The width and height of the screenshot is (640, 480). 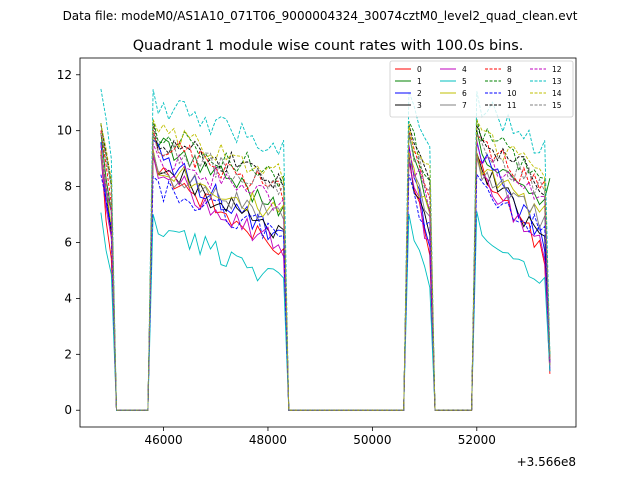 I want to click on y-tick-label: 10, so click(x=64, y=131).